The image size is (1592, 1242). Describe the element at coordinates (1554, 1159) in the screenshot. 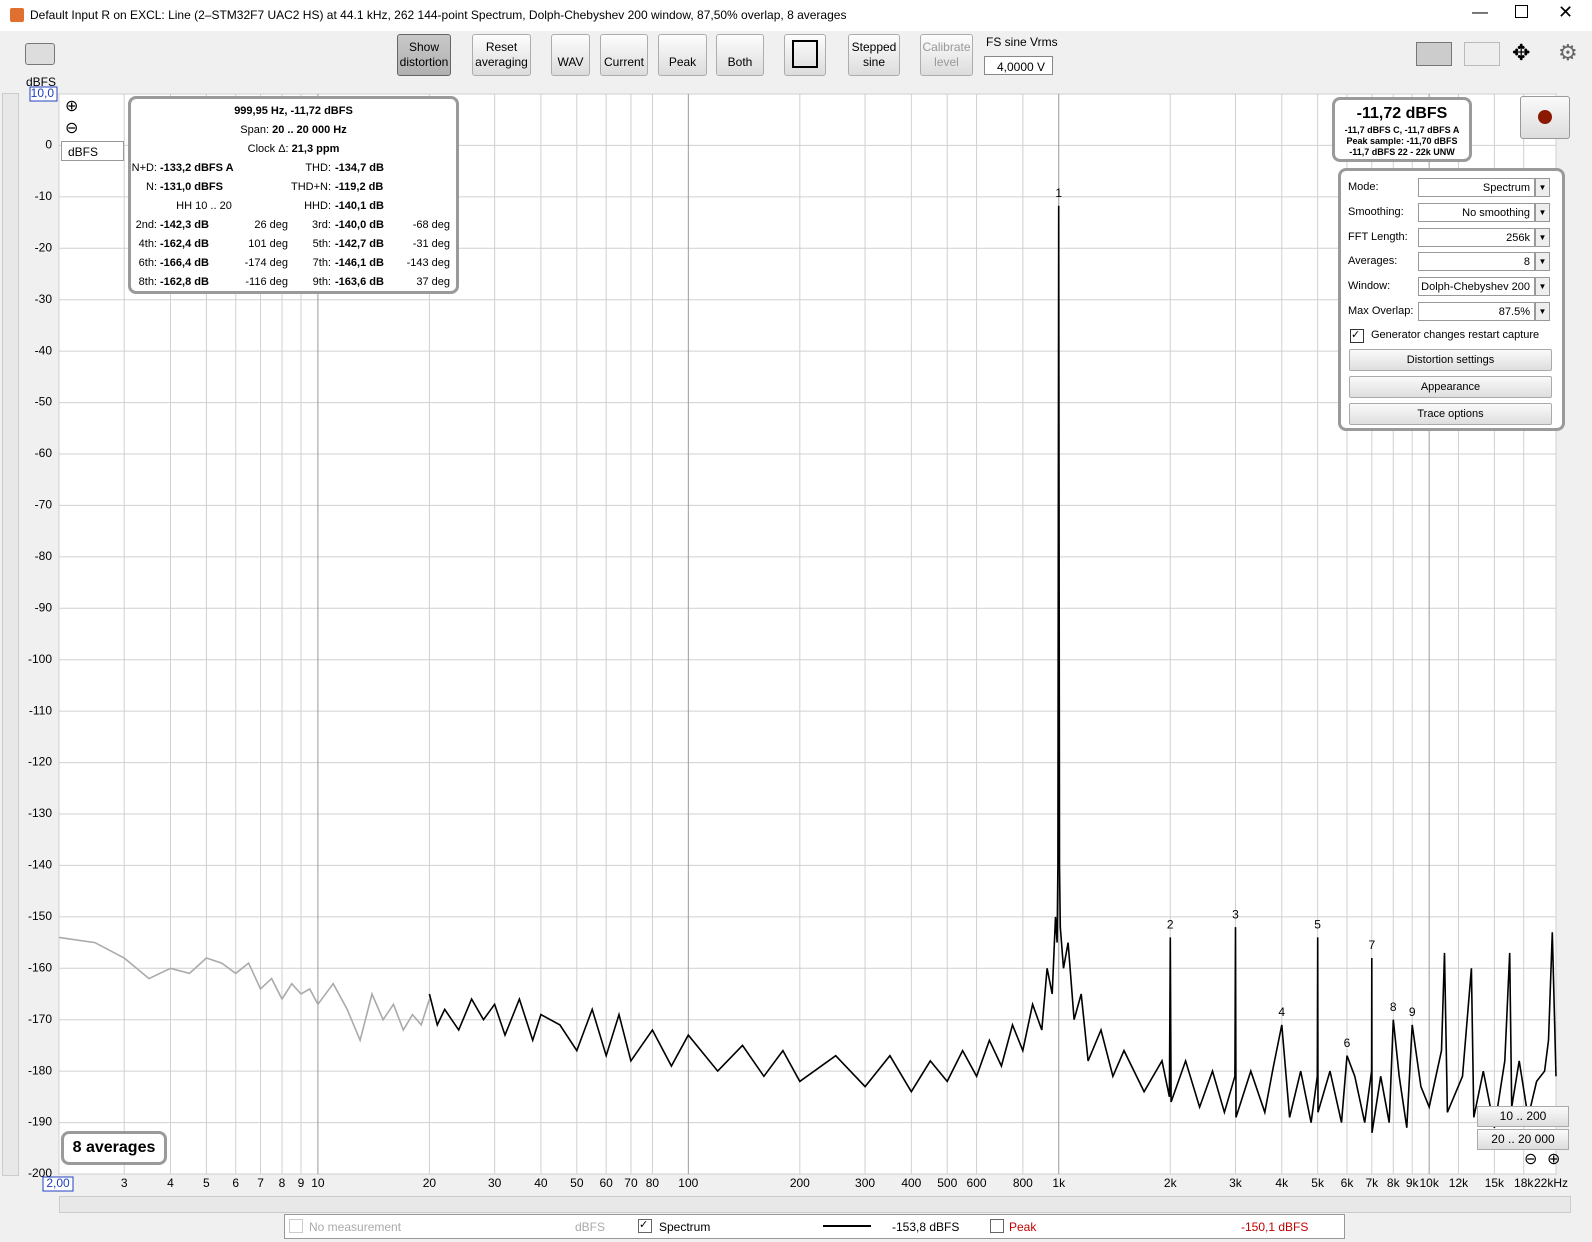

I see `zoom-in-x: ⊕` at that location.